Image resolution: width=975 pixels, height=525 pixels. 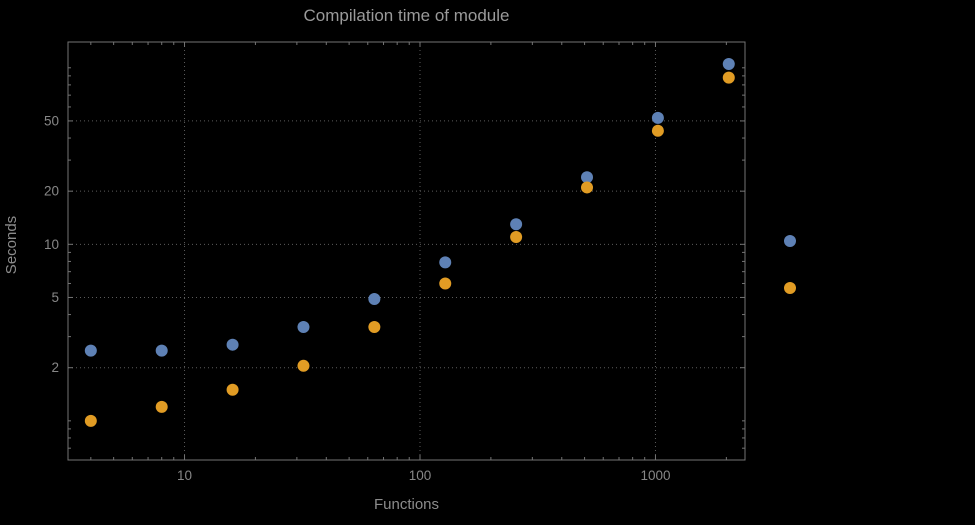 What do you see at coordinates (51, 244) in the screenshot?
I see `y-tick-label: 10` at bounding box center [51, 244].